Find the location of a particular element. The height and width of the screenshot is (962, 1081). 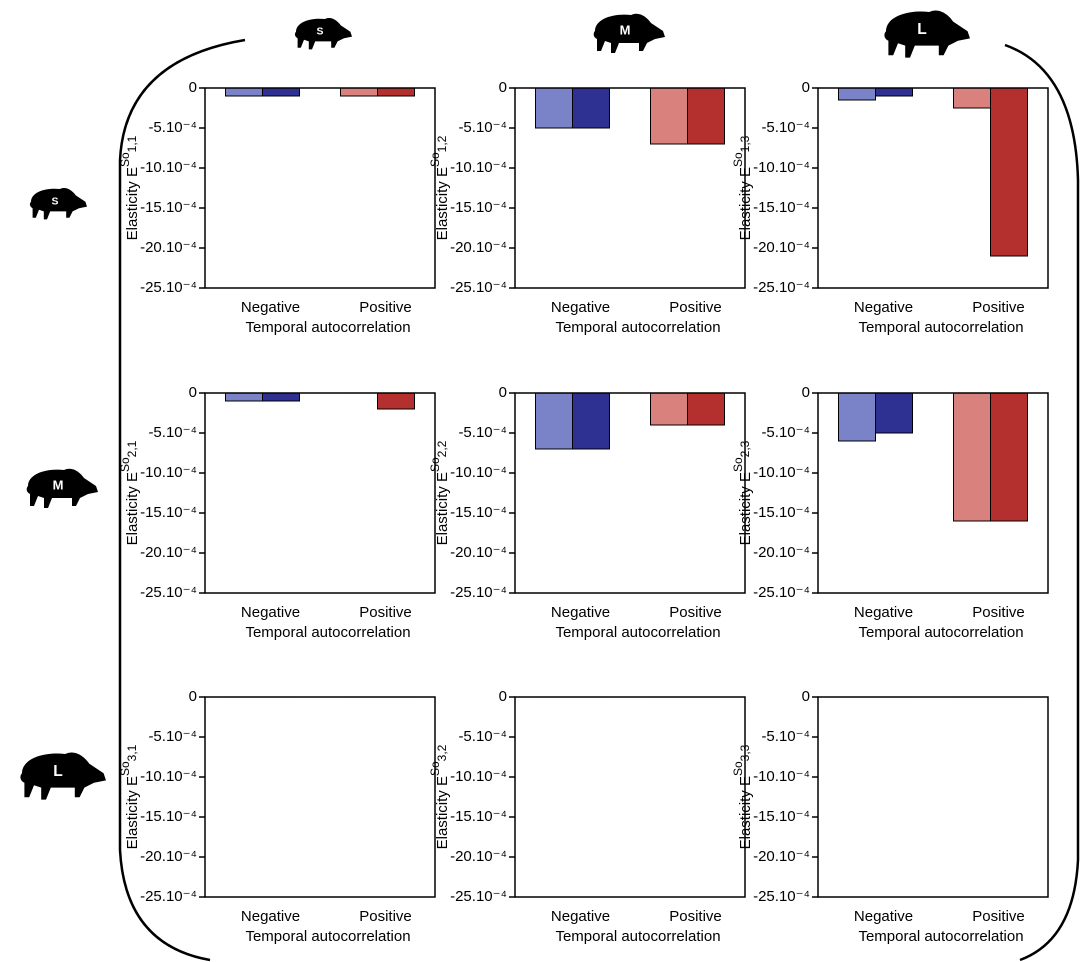

y-axis-label-sub: 2,1 is located at coordinates (132, 448).